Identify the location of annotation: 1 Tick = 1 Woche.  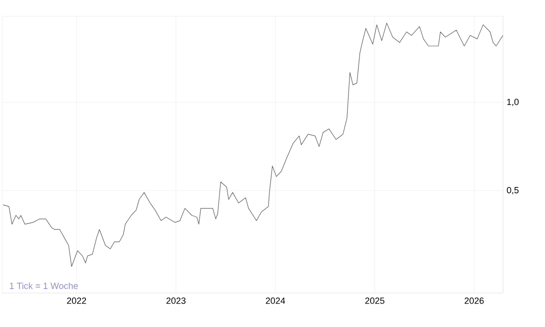
(44, 286).